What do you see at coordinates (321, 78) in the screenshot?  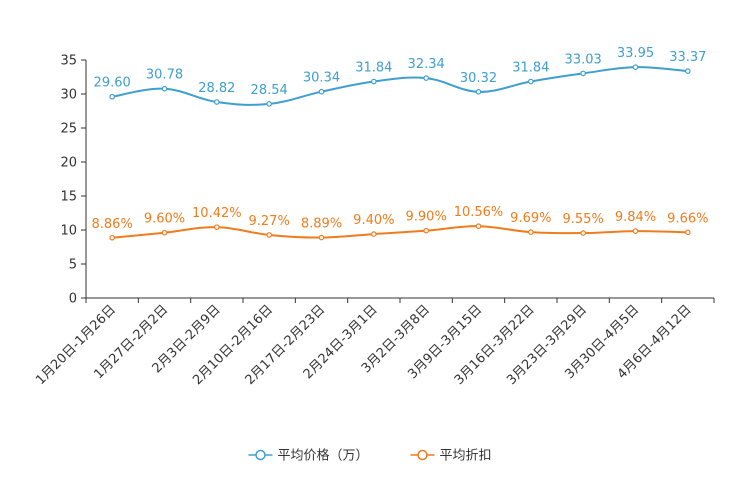 I see `data-label: 30.34` at bounding box center [321, 78].